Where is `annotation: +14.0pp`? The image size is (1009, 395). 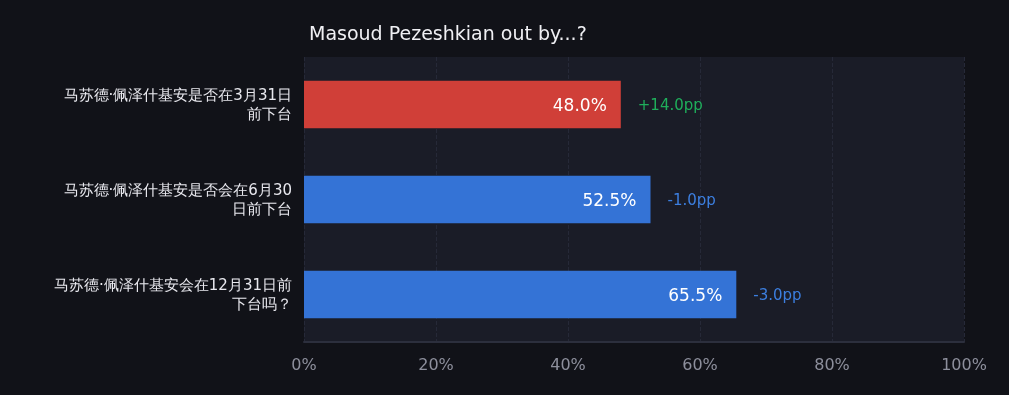
annotation: +14.0pp is located at coordinates (670, 104).